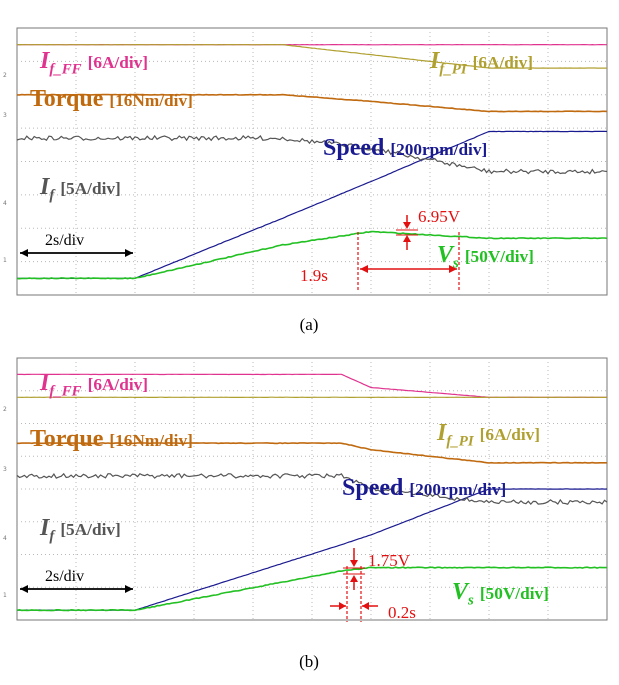 Image resolution: width=619 pixels, height=685 pixels. What do you see at coordinates (309, 324) in the screenshot?
I see `panel-caption: (a)` at bounding box center [309, 324].